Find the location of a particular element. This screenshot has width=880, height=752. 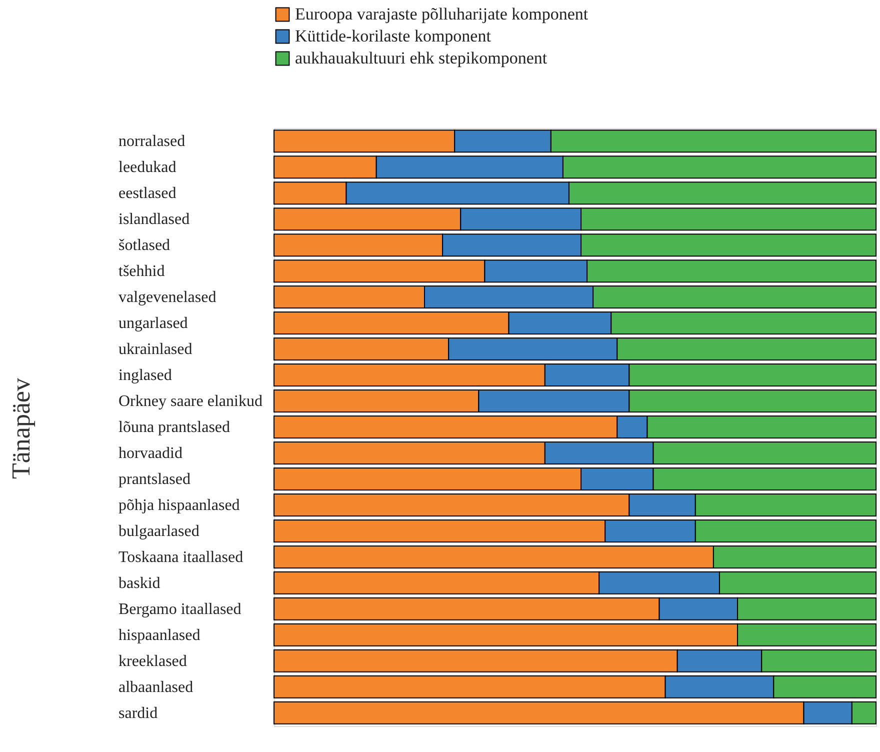

y-tick-label: prantslased is located at coordinates (154, 479).